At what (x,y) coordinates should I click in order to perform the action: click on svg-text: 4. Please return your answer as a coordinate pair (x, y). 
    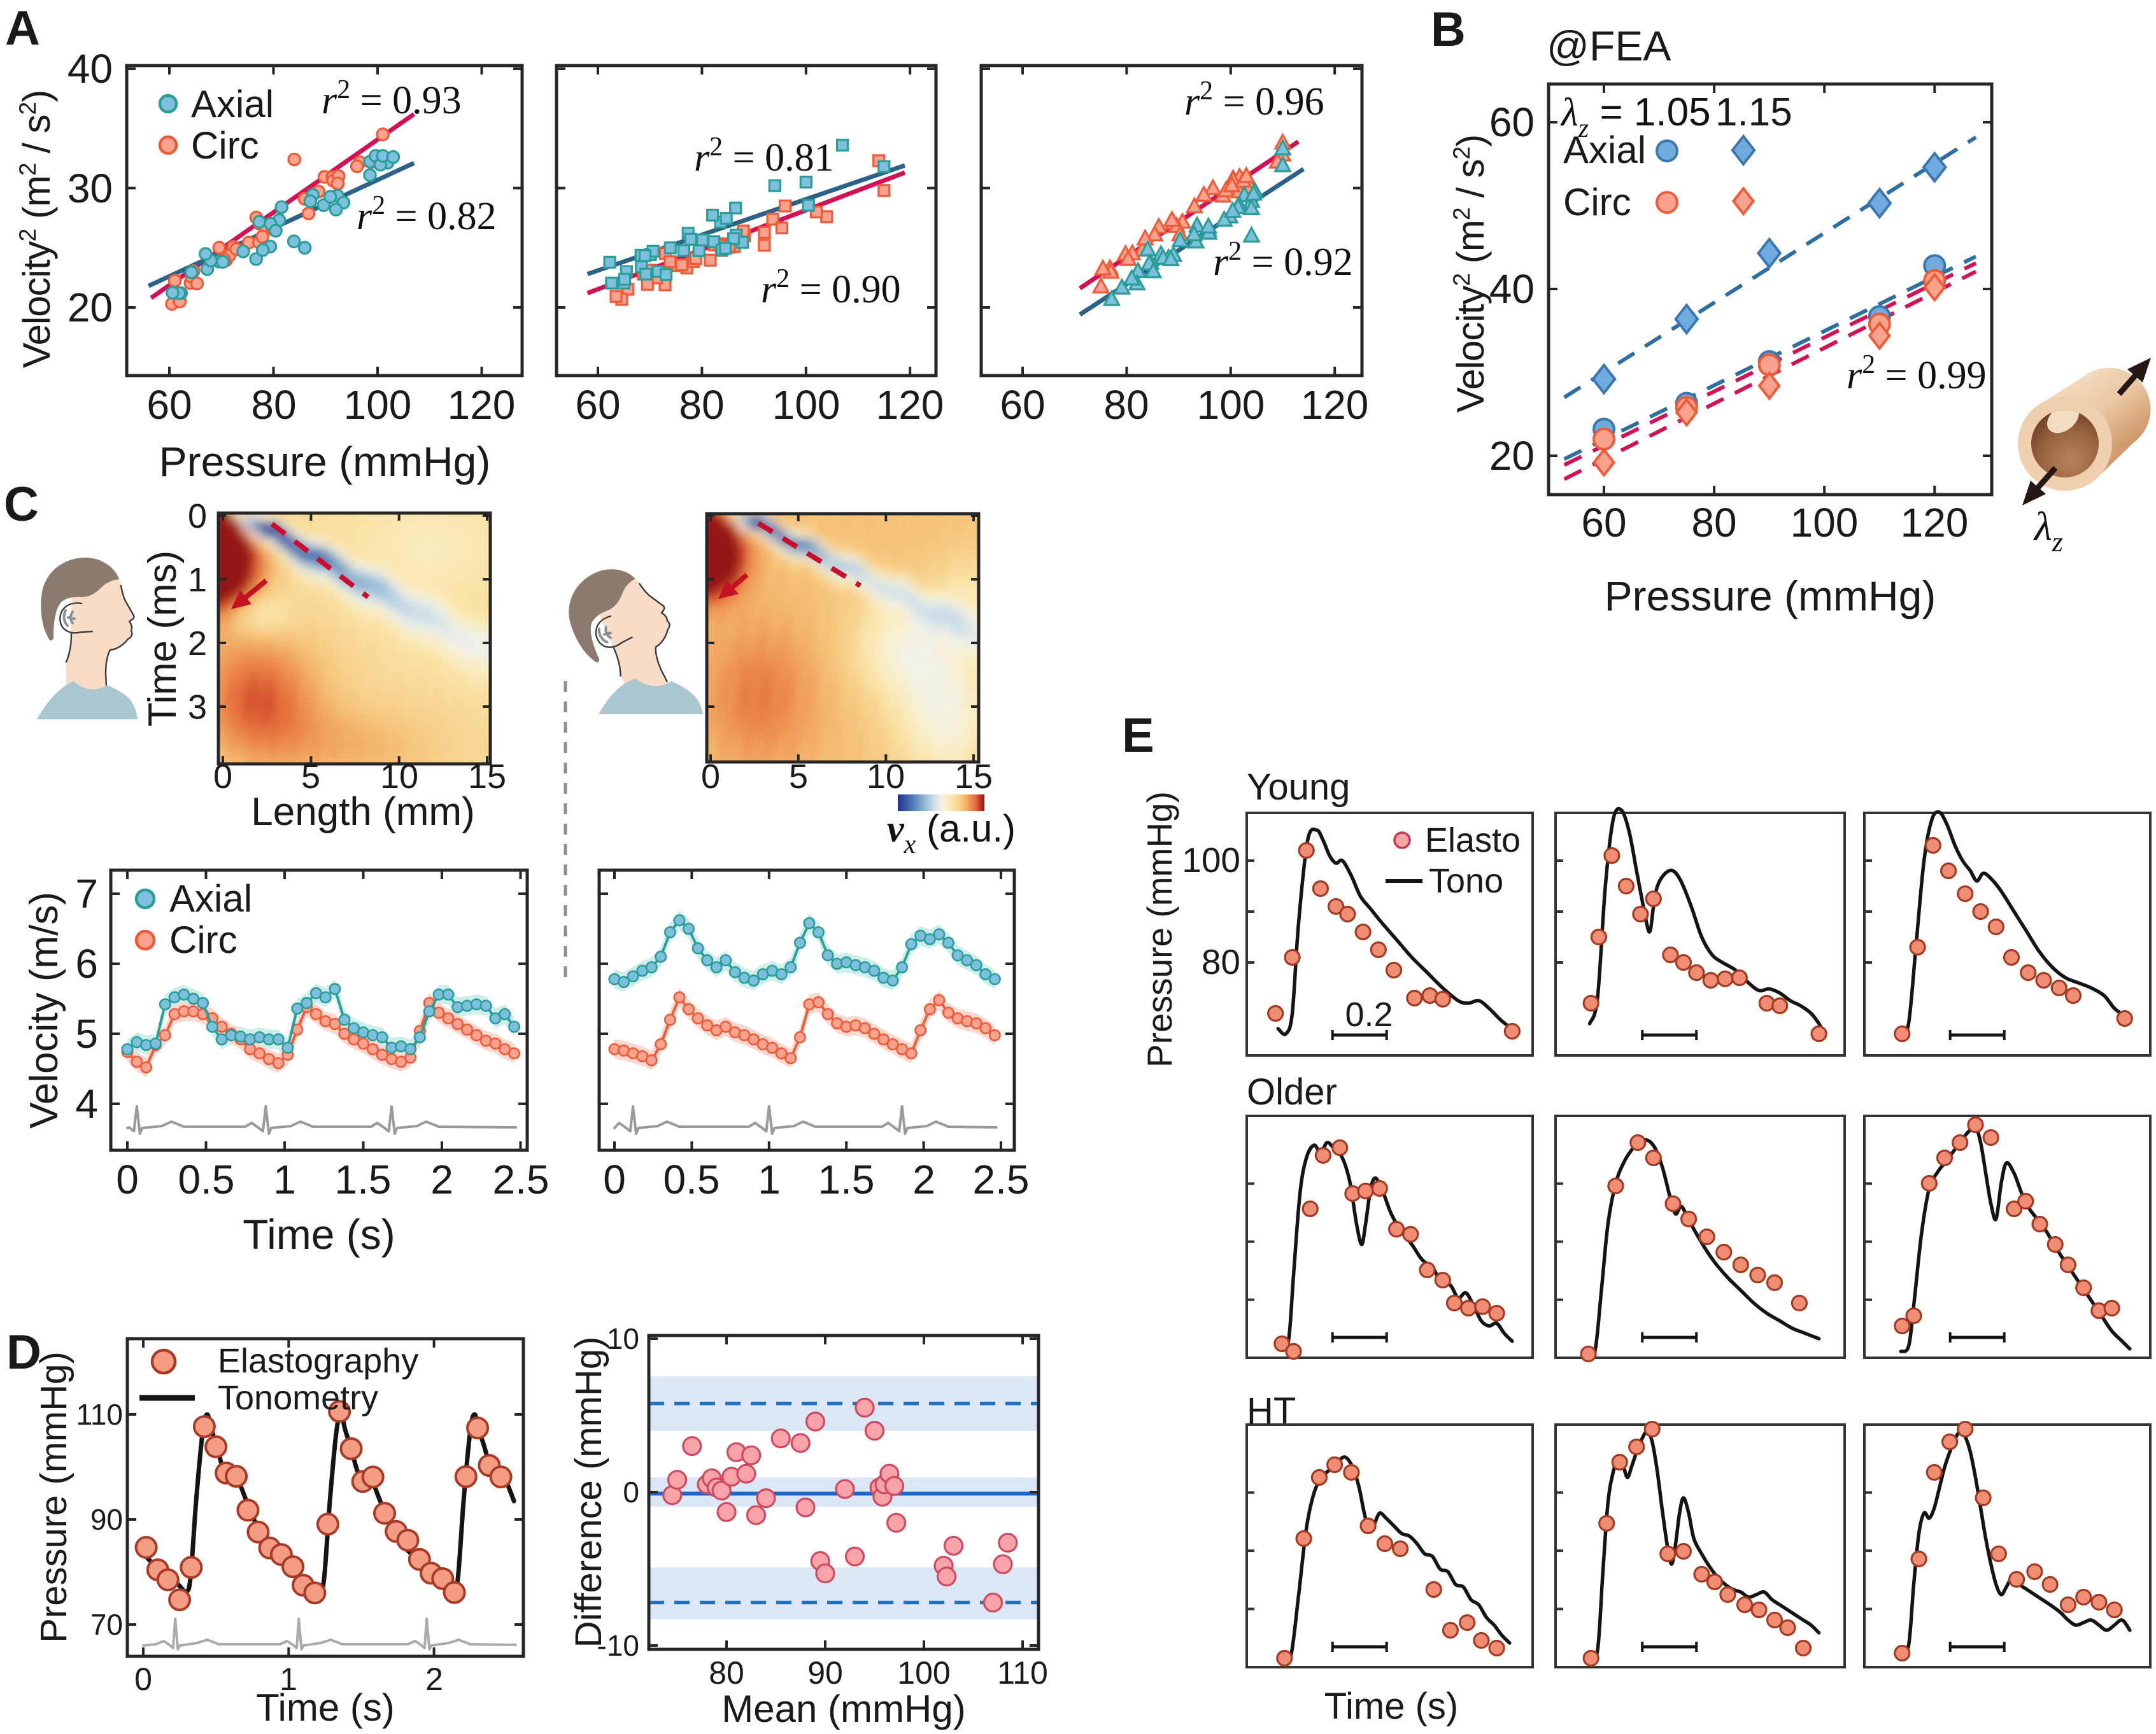
    Looking at the image, I should click on (86, 1104).